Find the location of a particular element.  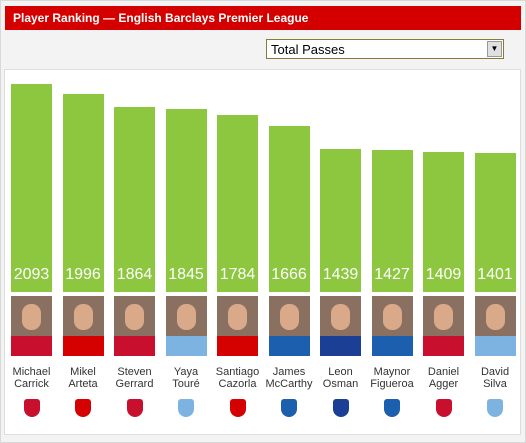

value-label: 1845 is located at coordinates (186, 274).